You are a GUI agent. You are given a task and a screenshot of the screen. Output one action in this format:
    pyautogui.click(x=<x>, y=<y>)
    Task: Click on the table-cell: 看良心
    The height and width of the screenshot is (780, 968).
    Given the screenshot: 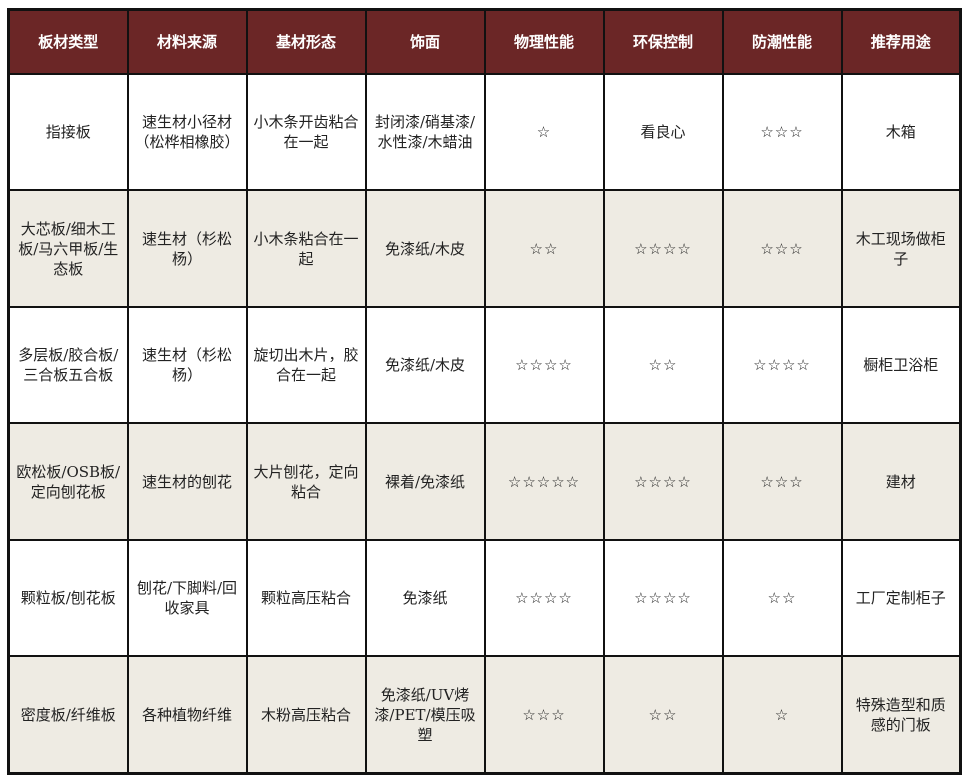 What is the action you would take?
    pyautogui.click(x=663, y=132)
    